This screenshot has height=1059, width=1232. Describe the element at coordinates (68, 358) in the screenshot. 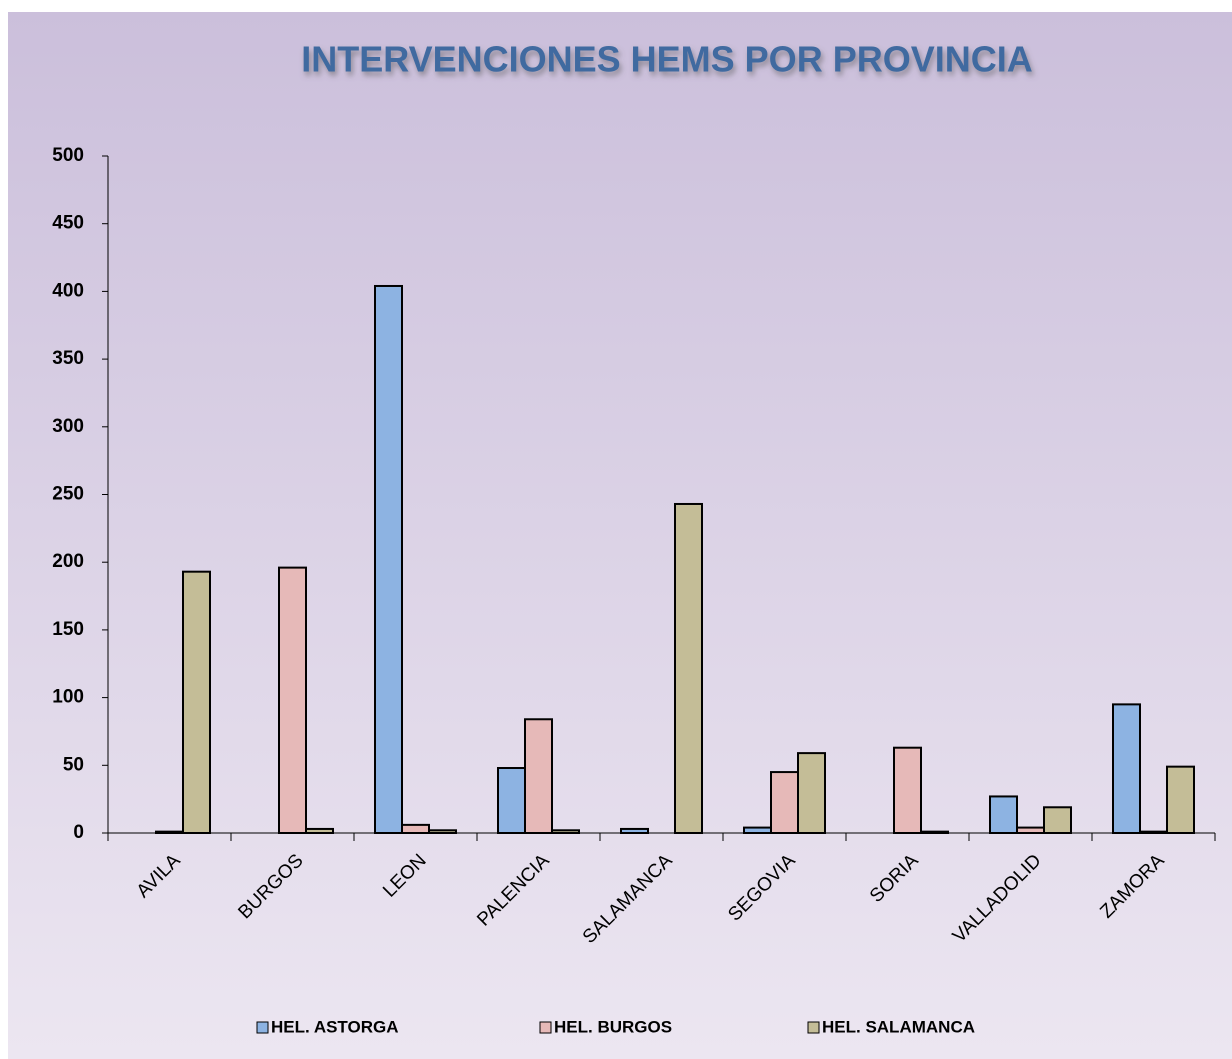

I see `y-tick-label: 350` at that location.